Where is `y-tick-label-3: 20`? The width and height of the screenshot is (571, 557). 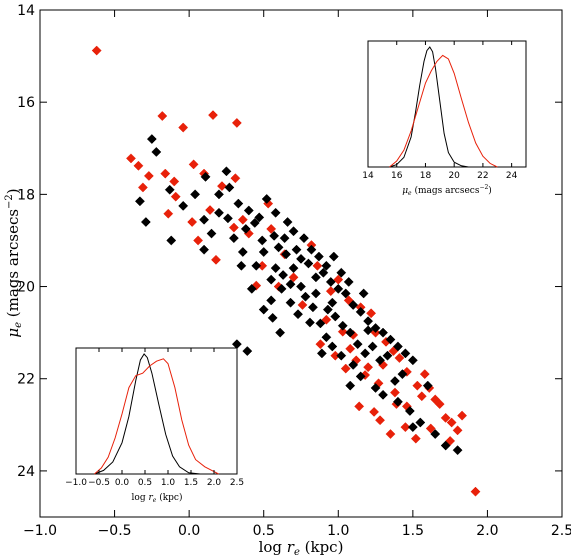
y-tick-label-3: 20 is located at coordinates (26, 288).